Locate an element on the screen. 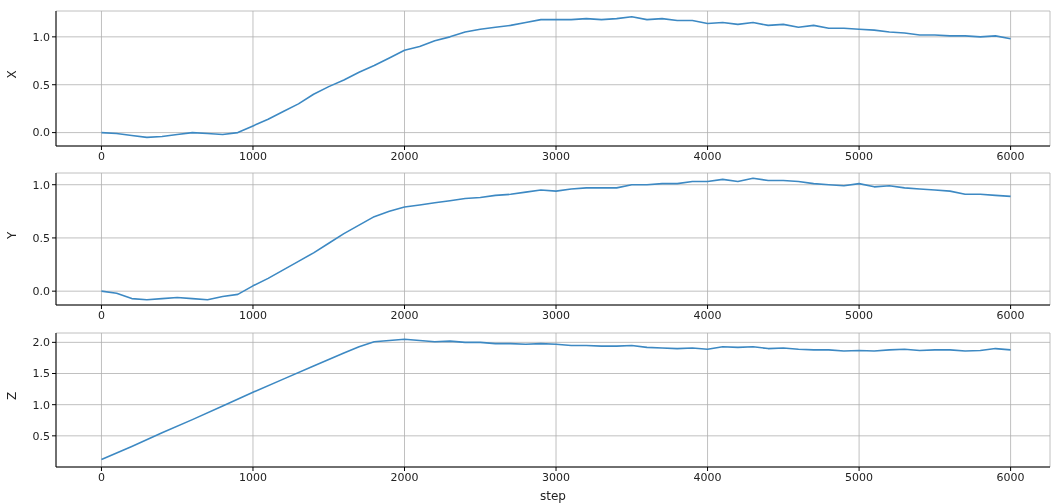 This screenshot has width=1052, height=504. y-axis-title: X is located at coordinates (12, 74).